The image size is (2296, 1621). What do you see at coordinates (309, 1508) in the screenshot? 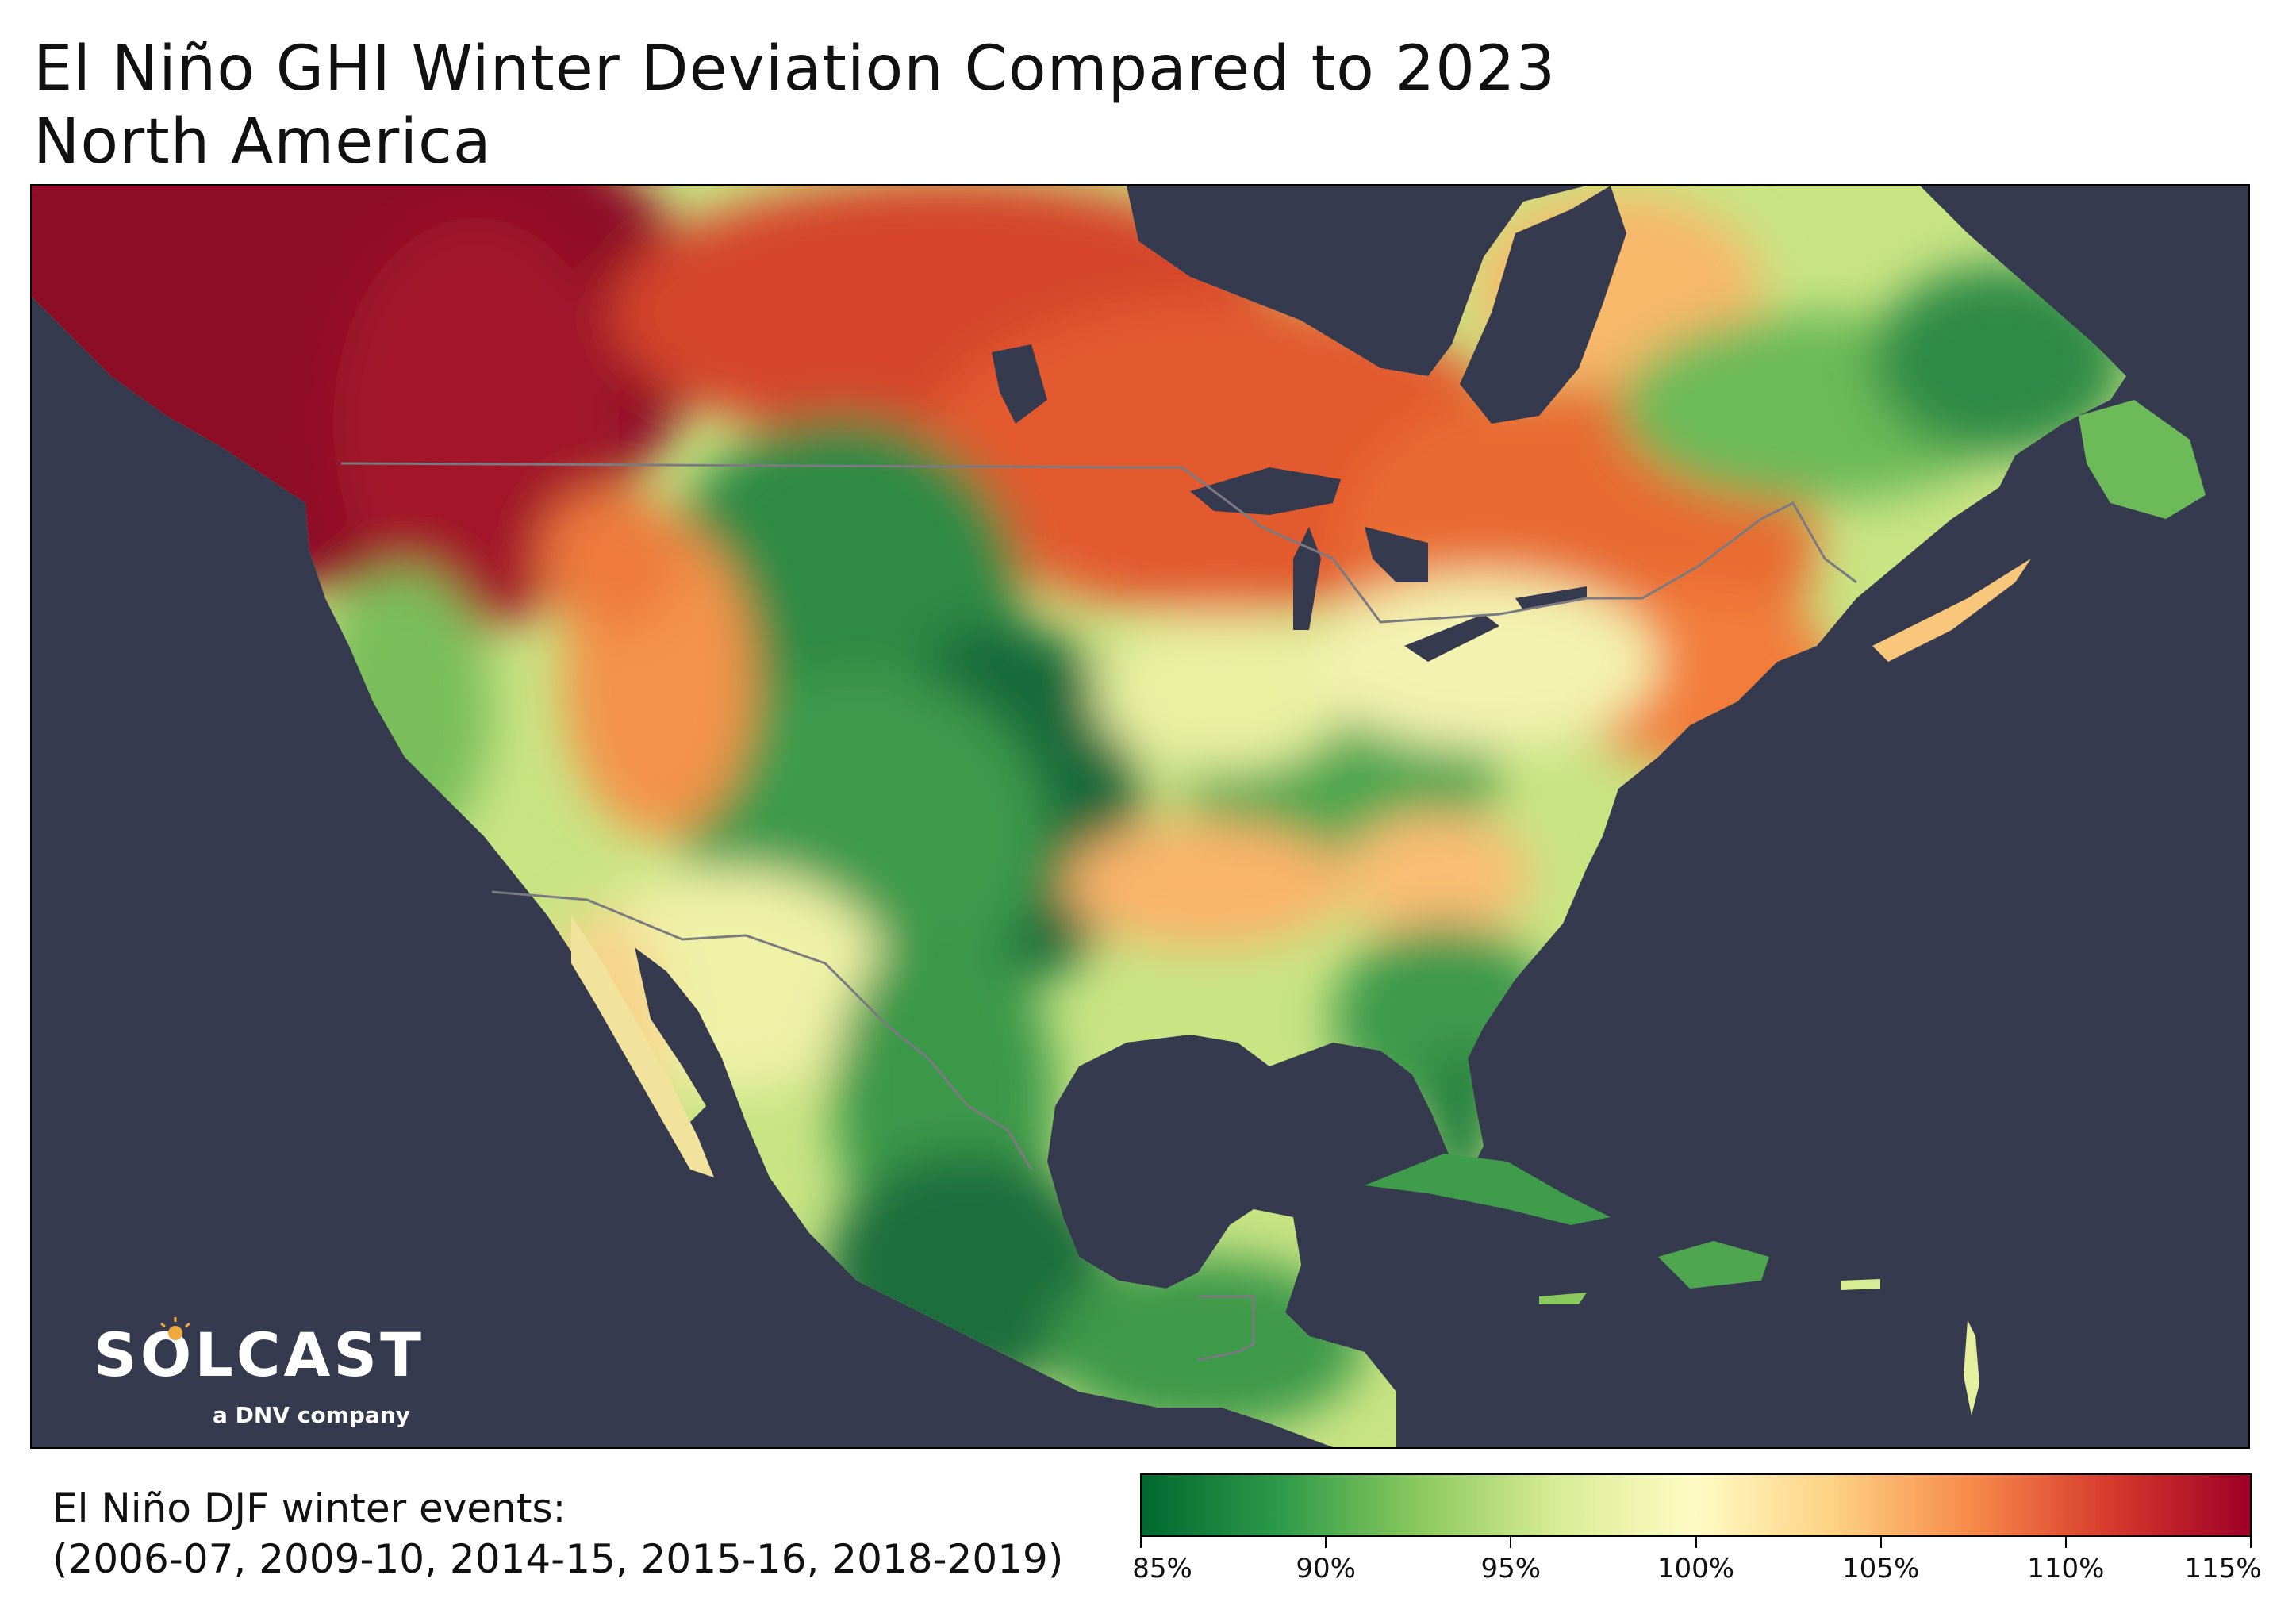
I see `footnote-line1: El Niño DJF winter events:` at bounding box center [309, 1508].